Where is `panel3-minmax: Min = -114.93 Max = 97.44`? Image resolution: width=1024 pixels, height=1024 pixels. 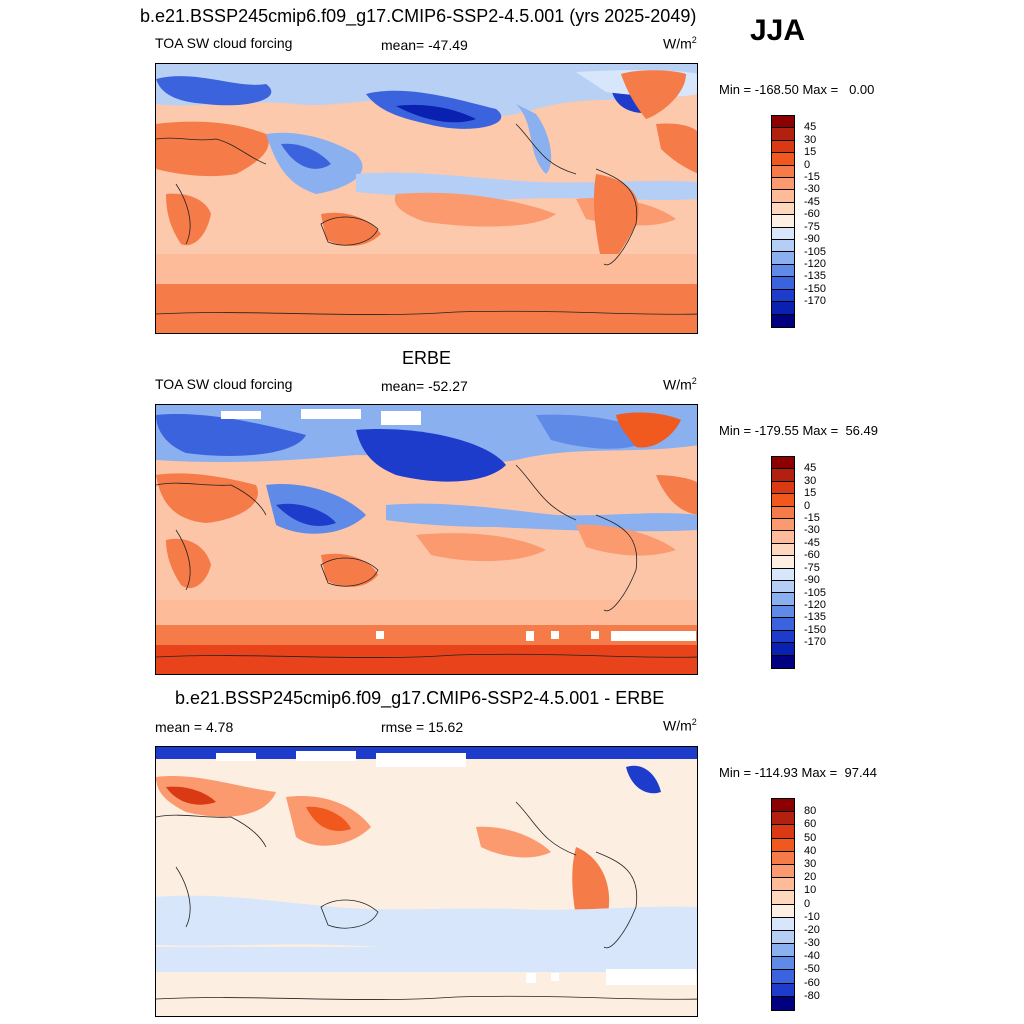 panel3-minmax: Min = -114.93 Max = 97.44 is located at coordinates (798, 772).